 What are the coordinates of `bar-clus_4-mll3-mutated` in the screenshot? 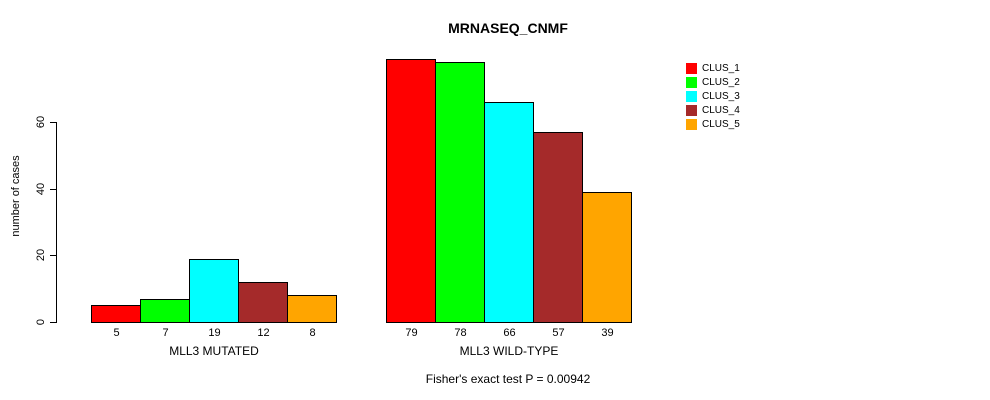 It's located at (263, 302).